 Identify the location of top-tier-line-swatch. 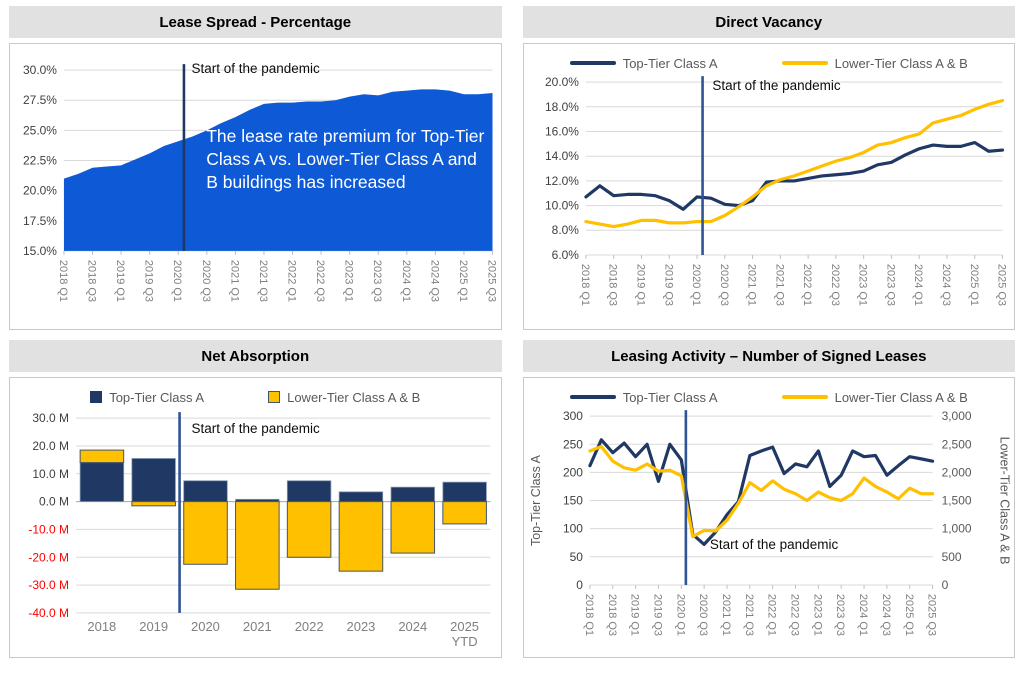
(592, 63).